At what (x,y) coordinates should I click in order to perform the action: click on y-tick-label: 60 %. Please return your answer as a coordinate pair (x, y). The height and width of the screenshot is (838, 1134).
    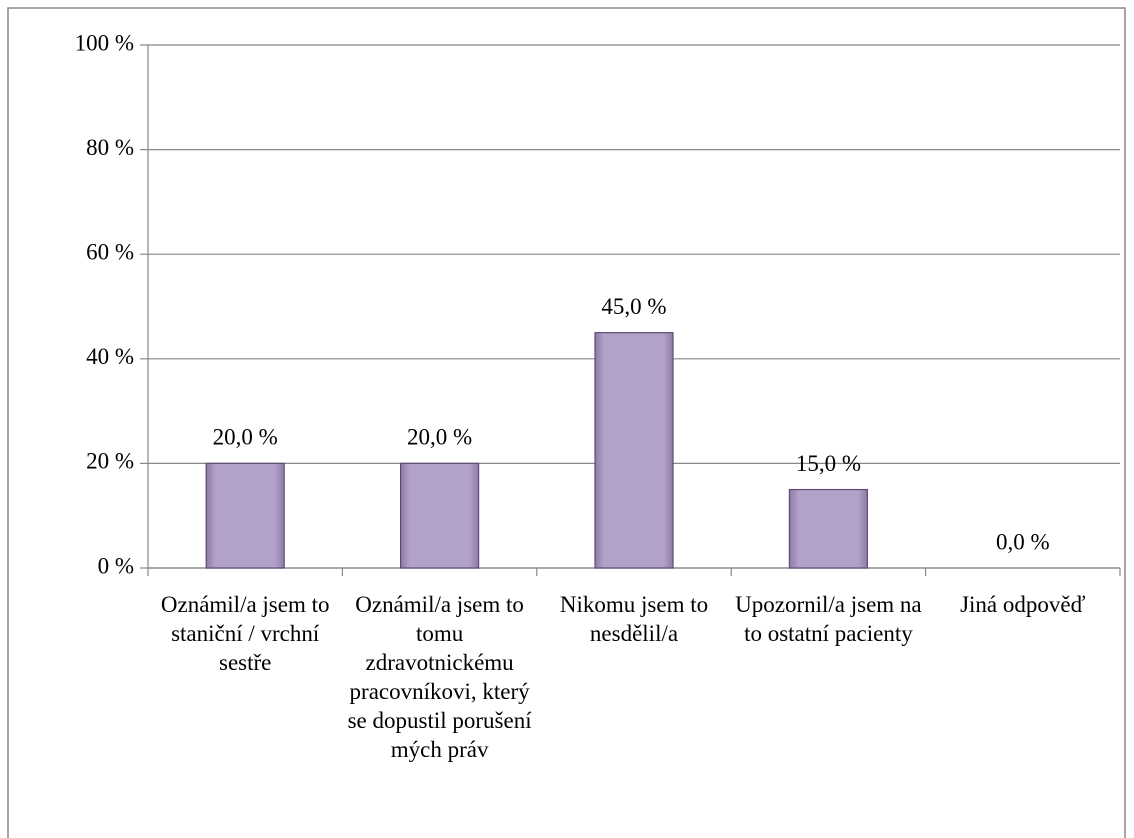
    Looking at the image, I should click on (110, 251).